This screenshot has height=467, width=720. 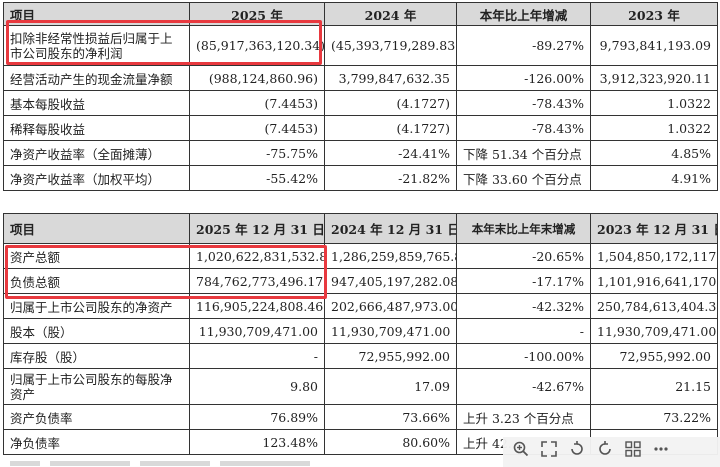 I want to click on more-icon, so click(x=661, y=449).